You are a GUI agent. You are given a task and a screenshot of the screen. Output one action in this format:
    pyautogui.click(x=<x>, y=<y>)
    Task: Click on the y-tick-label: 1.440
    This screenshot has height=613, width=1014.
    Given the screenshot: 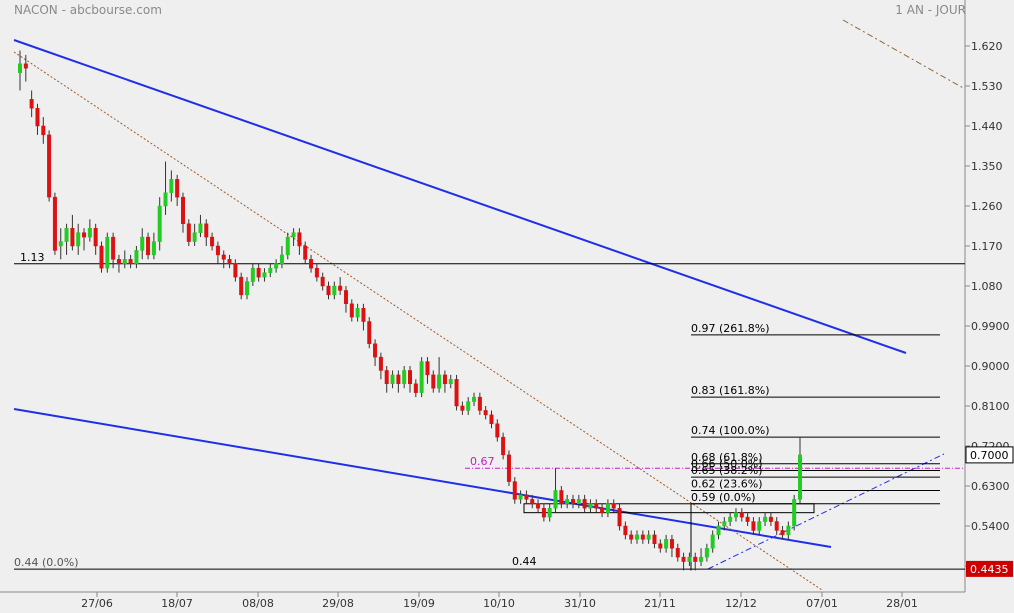 What is the action you would take?
    pyautogui.click(x=987, y=126)
    